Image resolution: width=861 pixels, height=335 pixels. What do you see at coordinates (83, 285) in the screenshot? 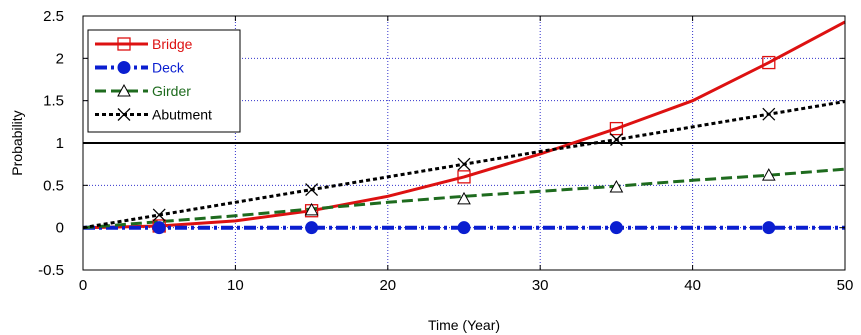
I see `x-tick-label: 0` at bounding box center [83, 285].